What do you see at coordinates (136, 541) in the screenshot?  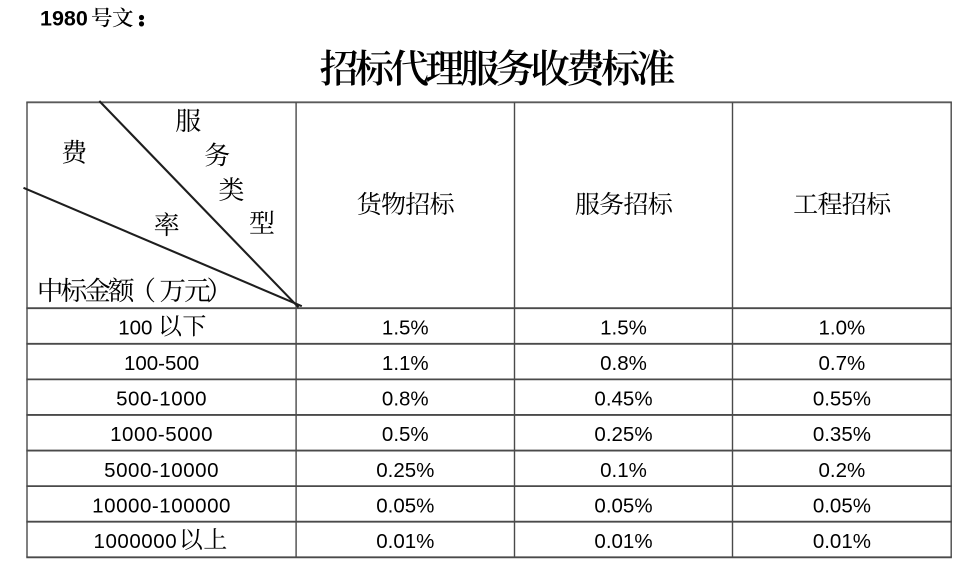 I see `svg-text: 1000000` at bounding box center [136, 541].